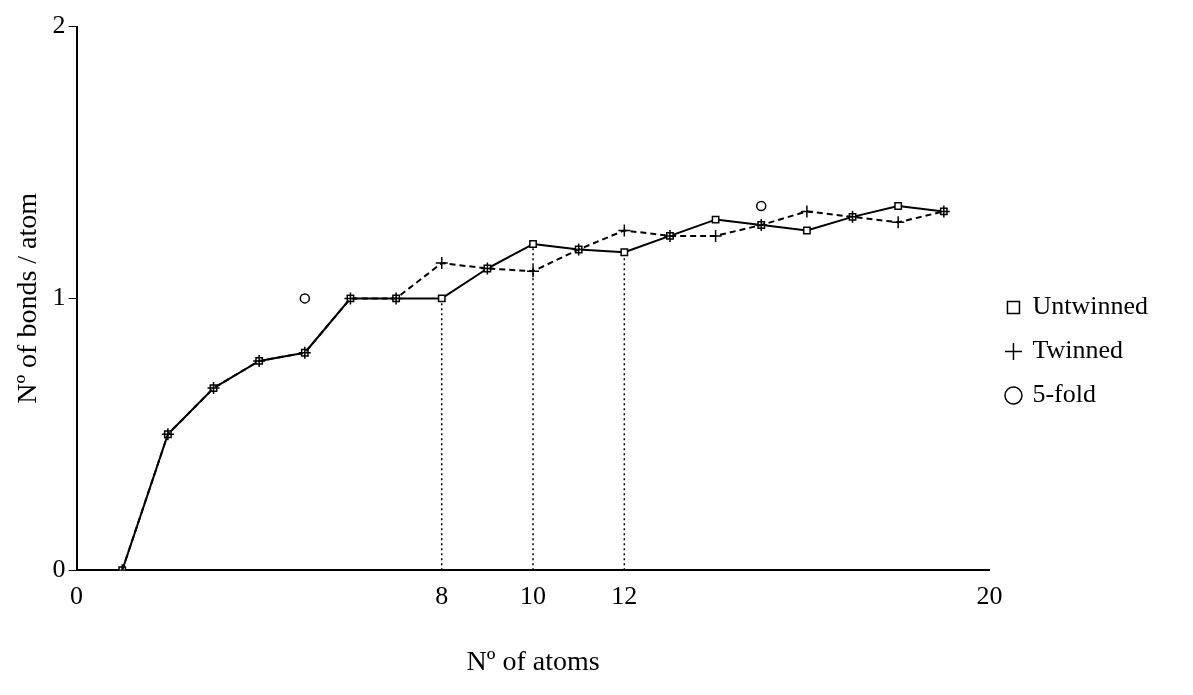 This screenshot has width=1193, height=695. What do you see at coordinates (624, 595) in the screenshot?
I see `x-tick-label: 12` at bounding box center [624, 595].